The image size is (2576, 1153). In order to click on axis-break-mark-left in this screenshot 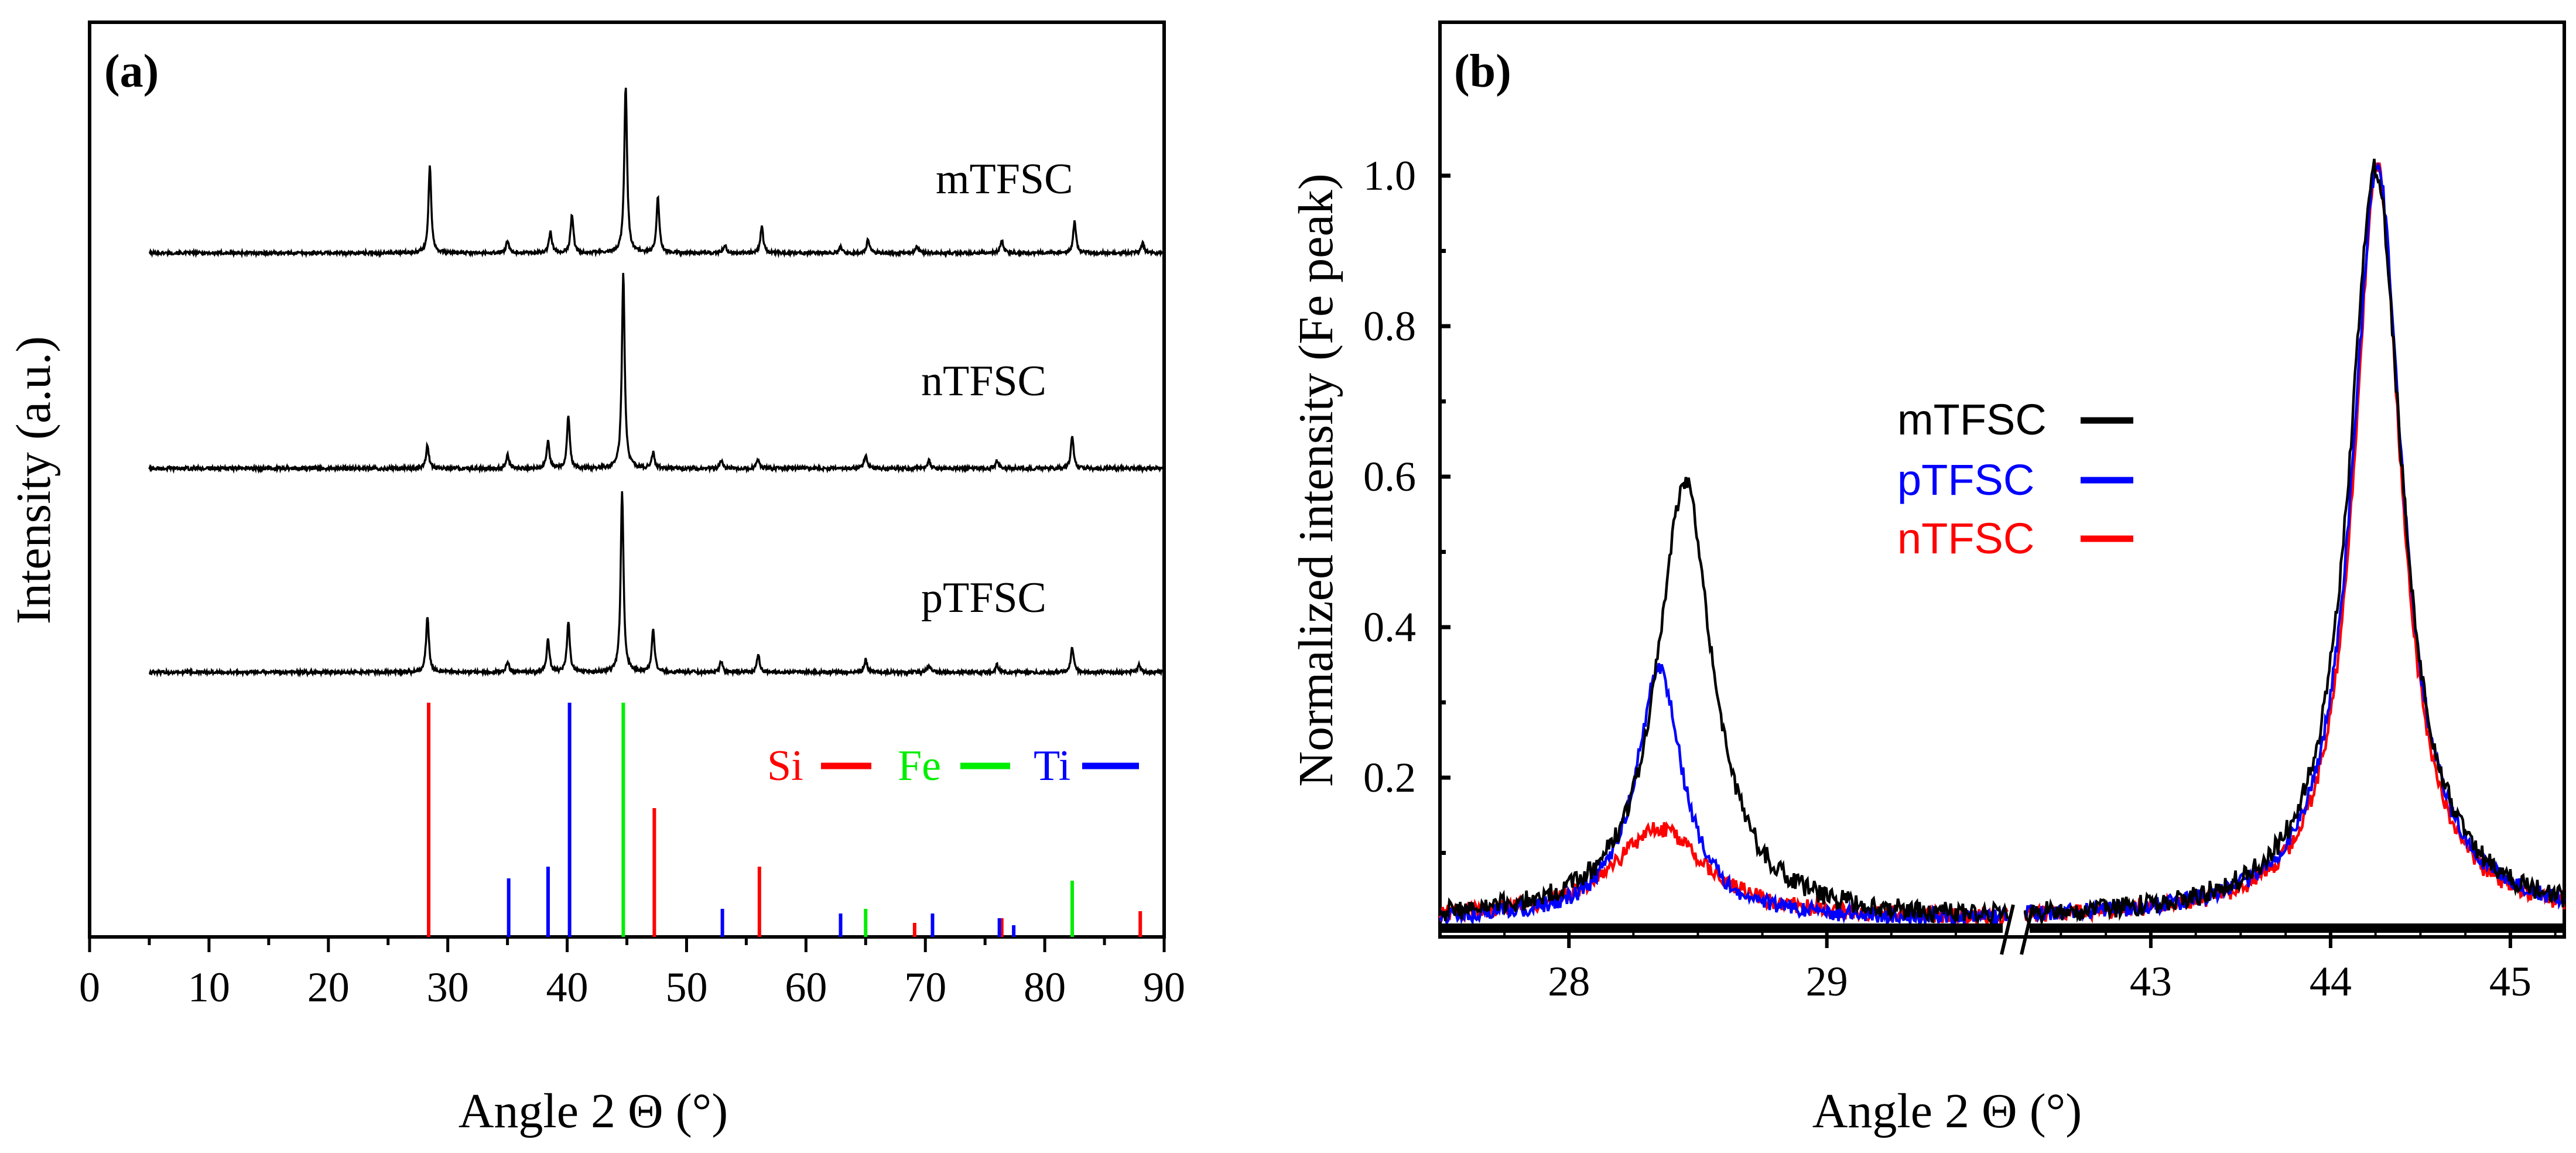, I will do `click(2008, 929)`.